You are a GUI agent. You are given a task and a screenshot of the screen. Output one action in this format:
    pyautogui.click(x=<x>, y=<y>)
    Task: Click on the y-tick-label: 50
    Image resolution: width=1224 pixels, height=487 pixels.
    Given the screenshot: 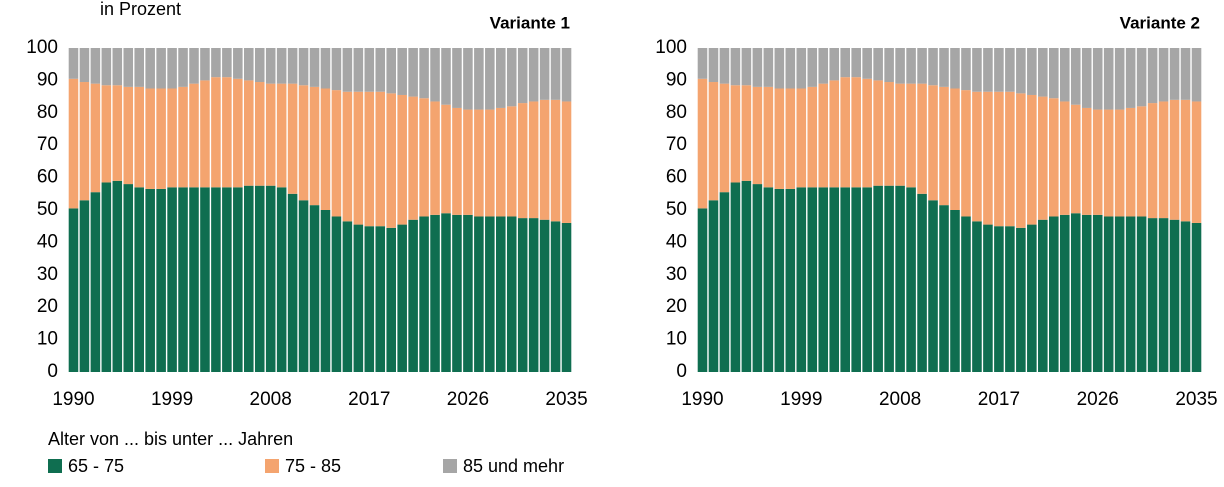 What is the action you would take?
    pyautogui.click(x=47, y=209)
    